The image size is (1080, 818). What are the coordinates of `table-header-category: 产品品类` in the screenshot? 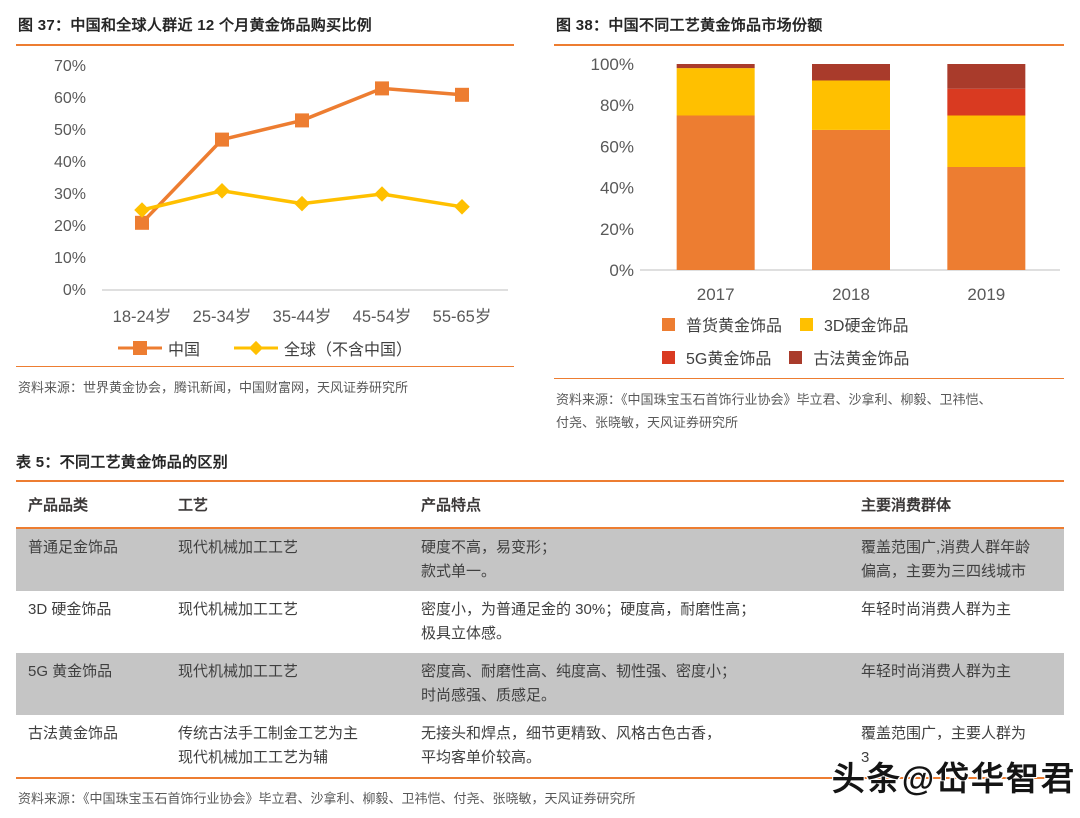 It's located at (58, 505).